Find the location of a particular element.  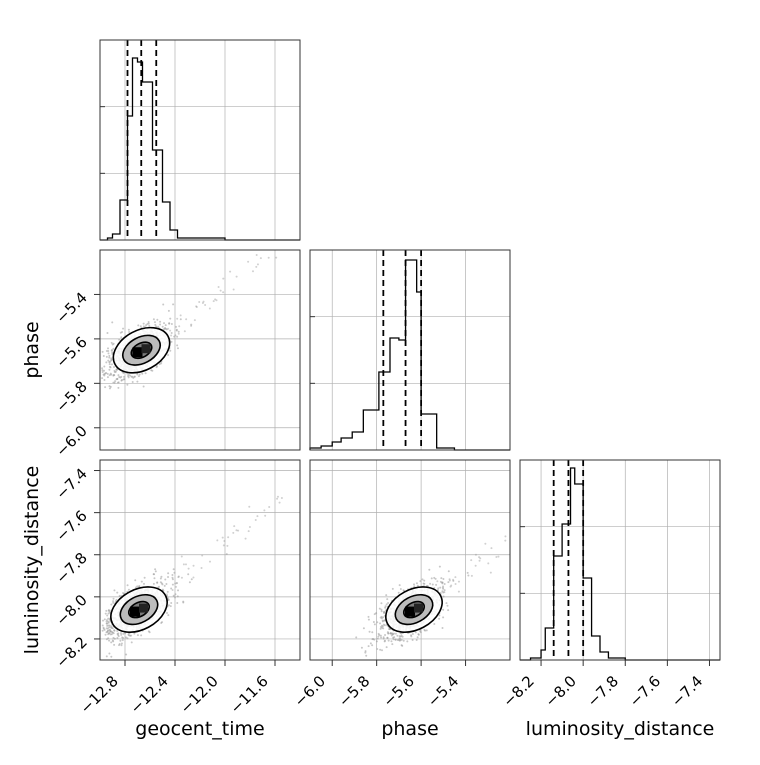

y-tick-label: −7.4 is located at coordinates (71, 484).